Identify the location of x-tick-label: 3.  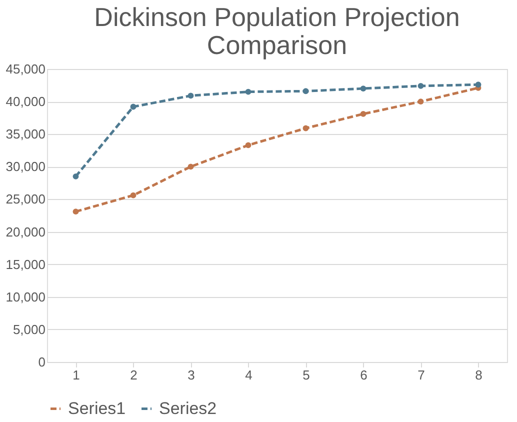
(191, 375).